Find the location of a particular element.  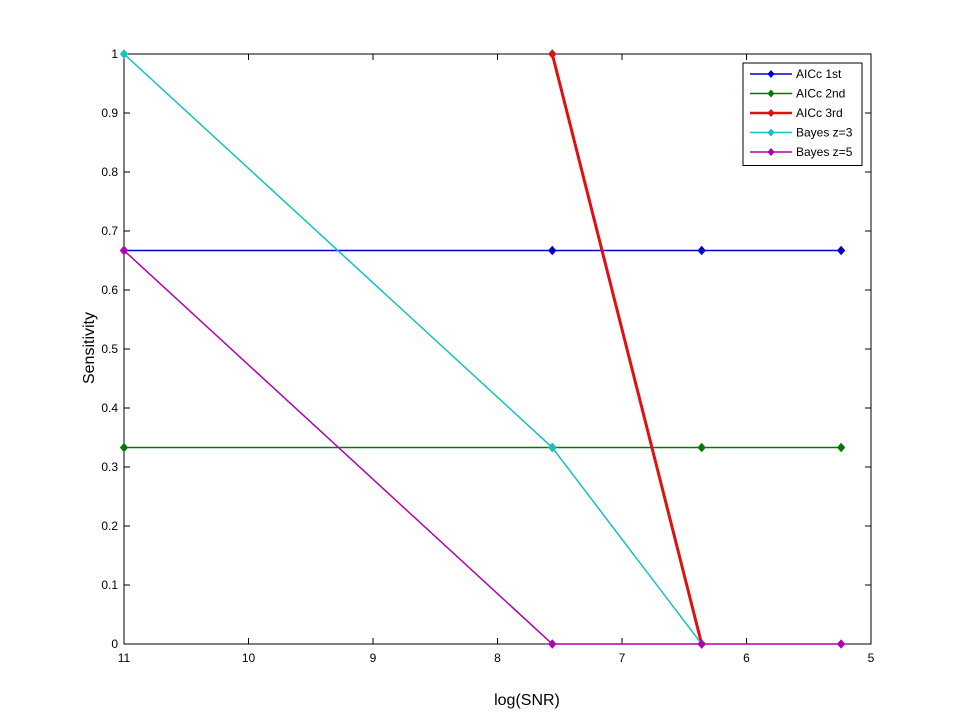

series-line is located at coordinates (627, 349).